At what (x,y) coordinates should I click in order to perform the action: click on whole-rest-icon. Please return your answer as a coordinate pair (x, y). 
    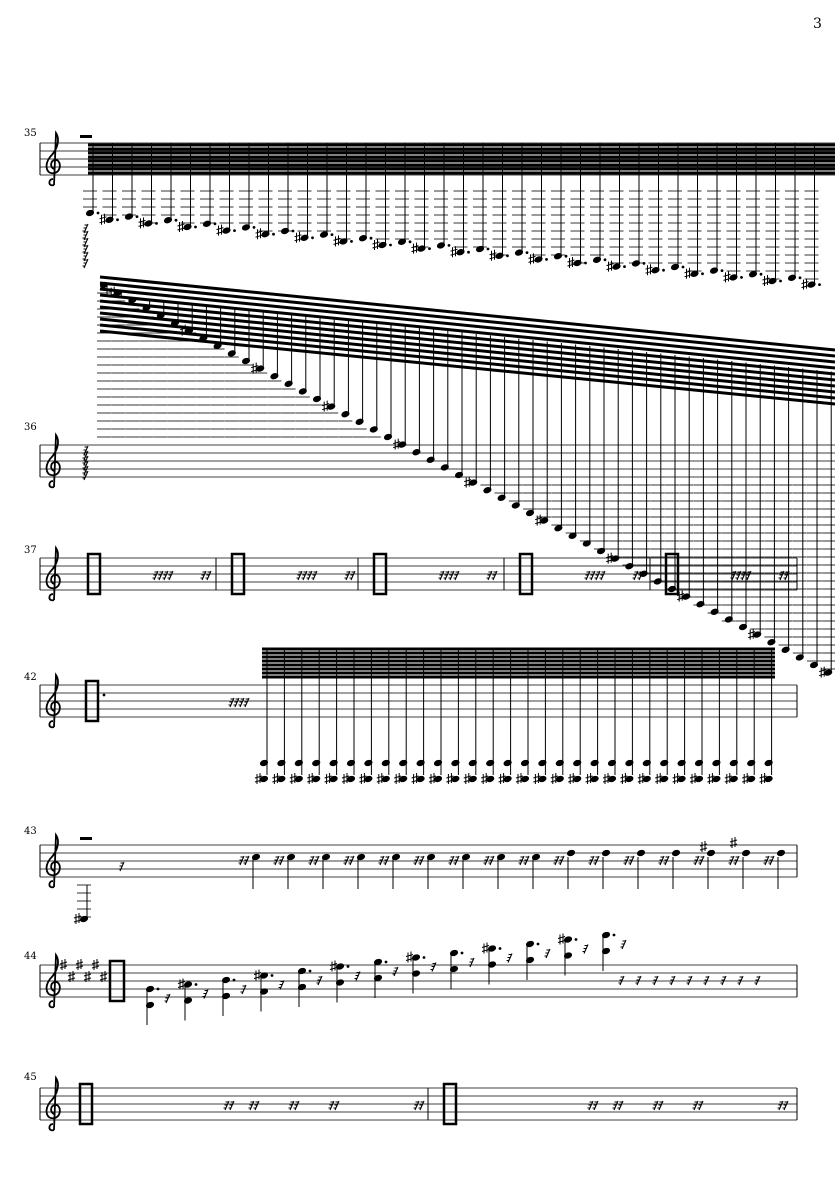
    Looking at the image, I should click on (86, 136).